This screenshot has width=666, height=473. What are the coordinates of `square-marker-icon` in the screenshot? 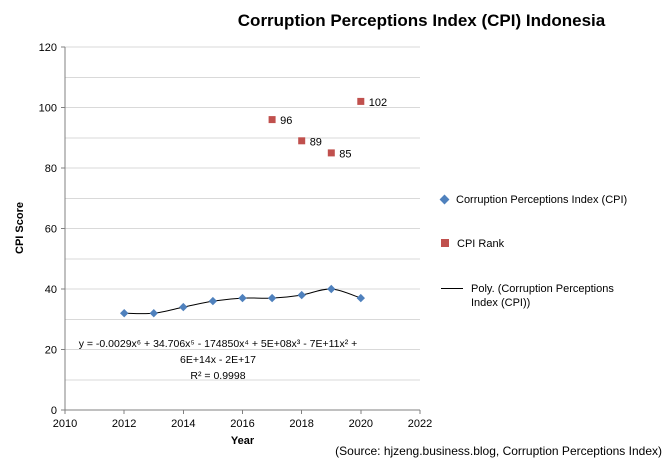 It's located at (445, 243).